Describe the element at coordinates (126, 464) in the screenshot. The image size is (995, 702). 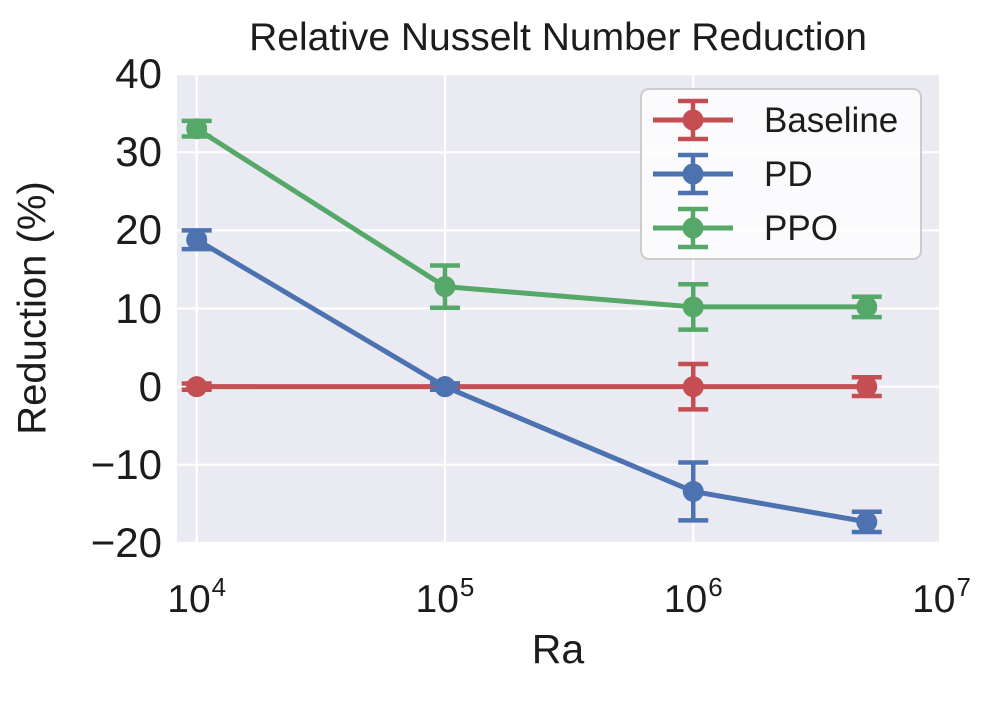
I see `y-tick-label: −10` at that location.